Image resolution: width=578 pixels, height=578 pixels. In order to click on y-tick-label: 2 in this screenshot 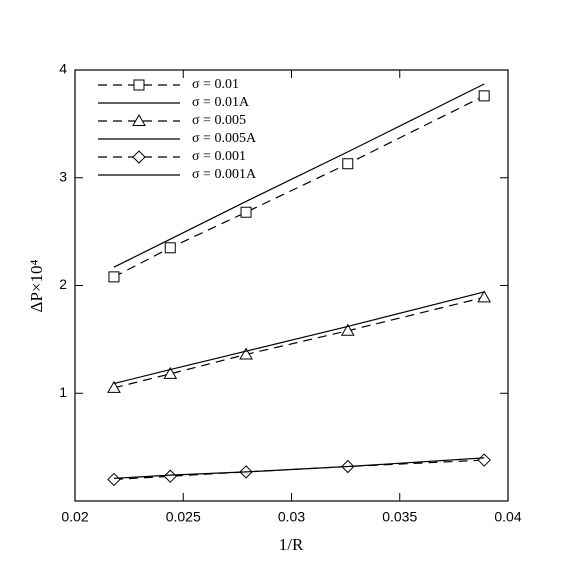, I will do `click(63, 284)`.